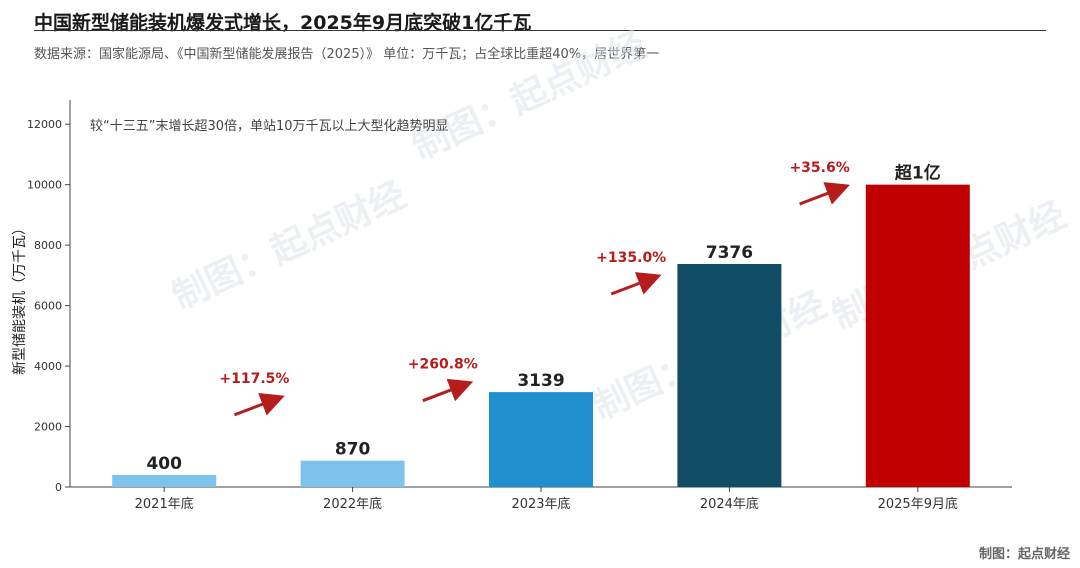 This screenshot has height=568, width=1080. I want to click on x-tick-label: 2023年底, so click(540, 504).